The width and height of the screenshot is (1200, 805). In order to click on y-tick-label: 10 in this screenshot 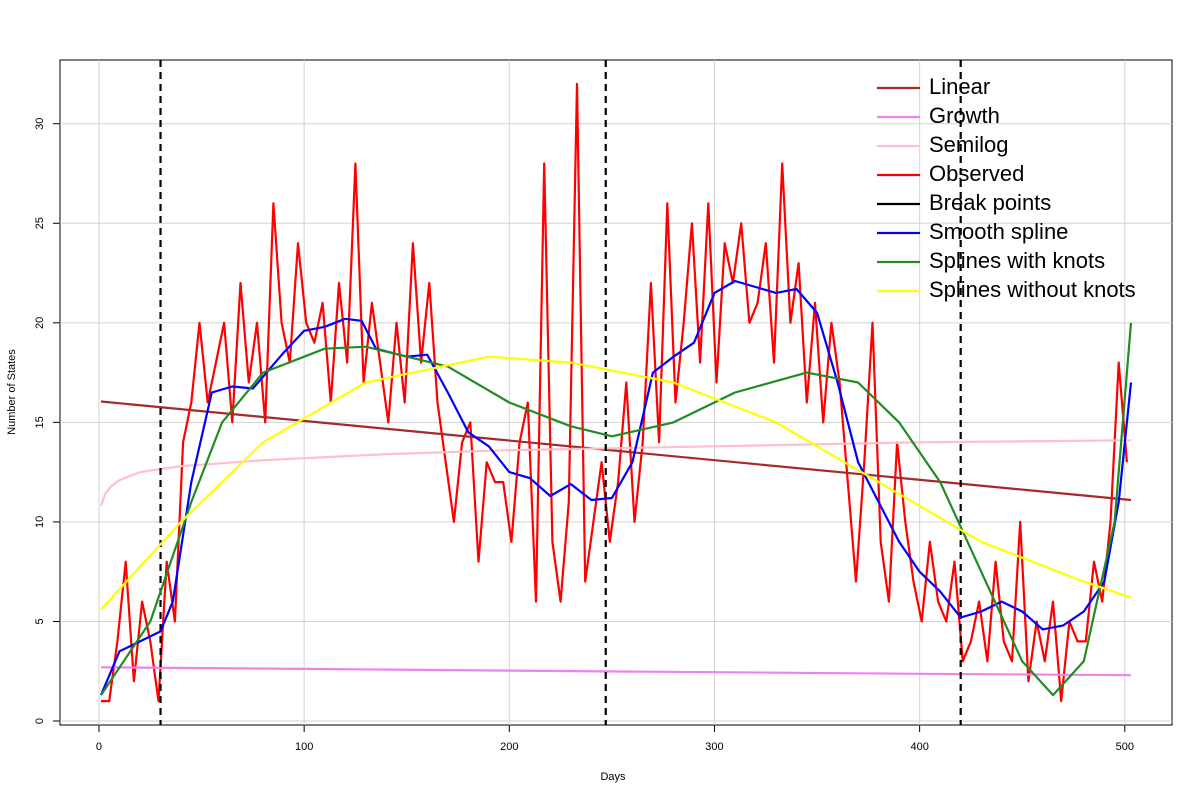, I will do `click(40, 522)`.